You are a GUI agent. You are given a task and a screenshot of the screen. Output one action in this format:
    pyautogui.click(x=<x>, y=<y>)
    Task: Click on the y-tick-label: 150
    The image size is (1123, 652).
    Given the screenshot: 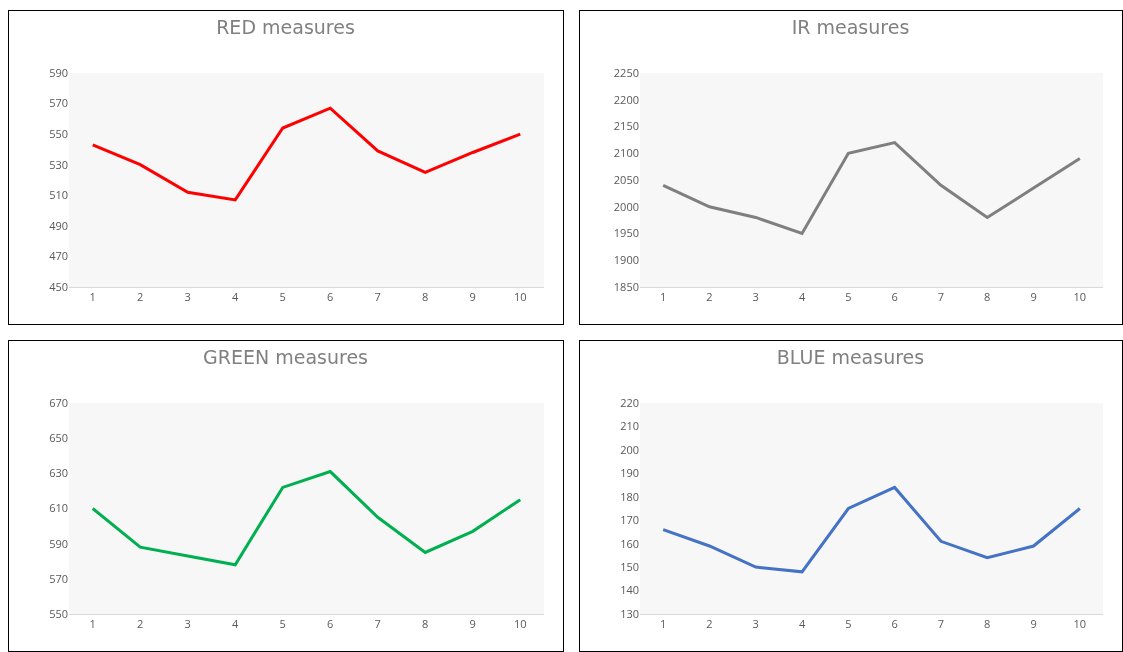 What is the action you would take?
    pyautogui.click(x=629, y=566)
    